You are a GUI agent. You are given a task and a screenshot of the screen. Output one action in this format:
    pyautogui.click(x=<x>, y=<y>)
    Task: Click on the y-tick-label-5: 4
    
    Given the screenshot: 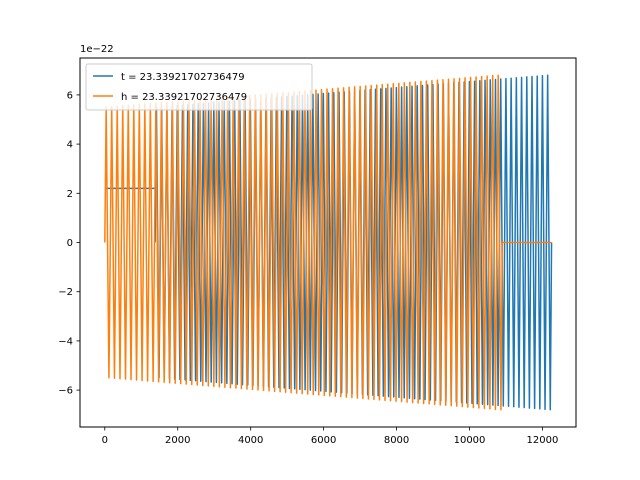 What is the action you would take?
    pyautogui.click(x=70, y=145)
    